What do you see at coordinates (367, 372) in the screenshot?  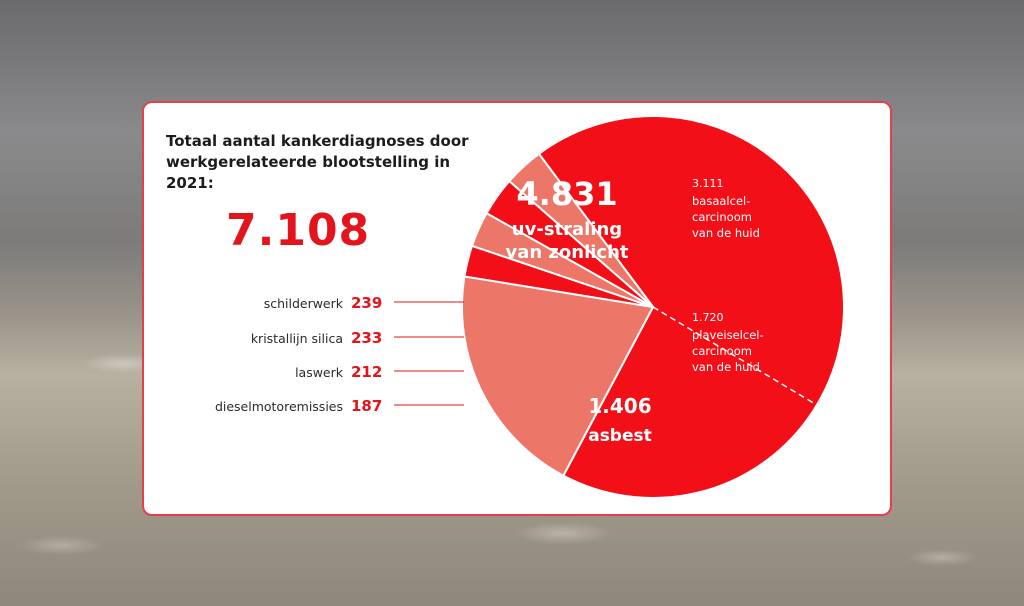 I see `legend-value: 212` at bounding box center [367, 372].